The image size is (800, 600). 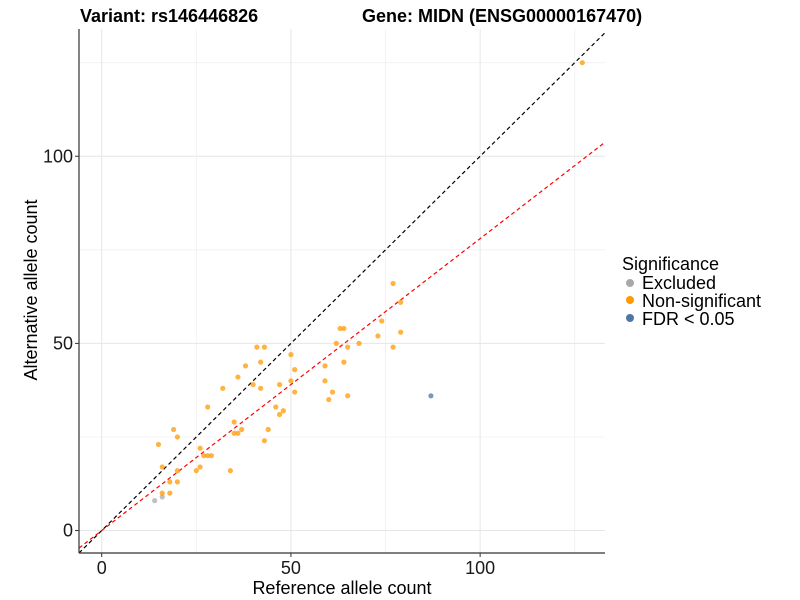 I want to click on chart-title-variant: Variant: rs146446826, so click(x=169, y=16).